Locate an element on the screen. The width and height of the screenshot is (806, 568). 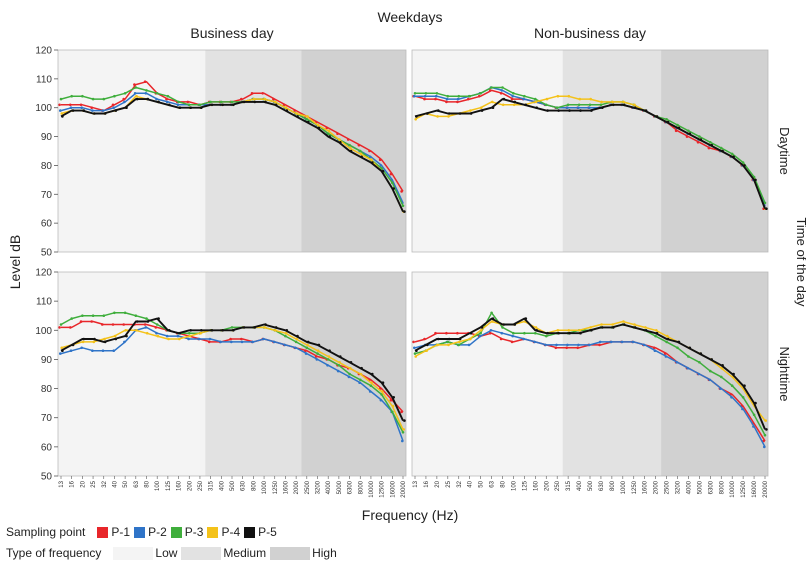
x-tick-label: 13 is located at coordinates (416, 483).